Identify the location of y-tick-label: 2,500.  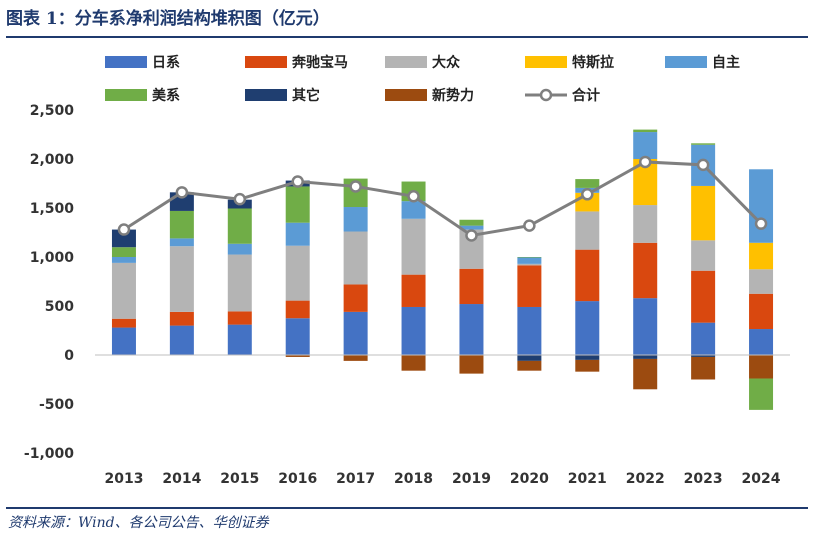
(52, 111).